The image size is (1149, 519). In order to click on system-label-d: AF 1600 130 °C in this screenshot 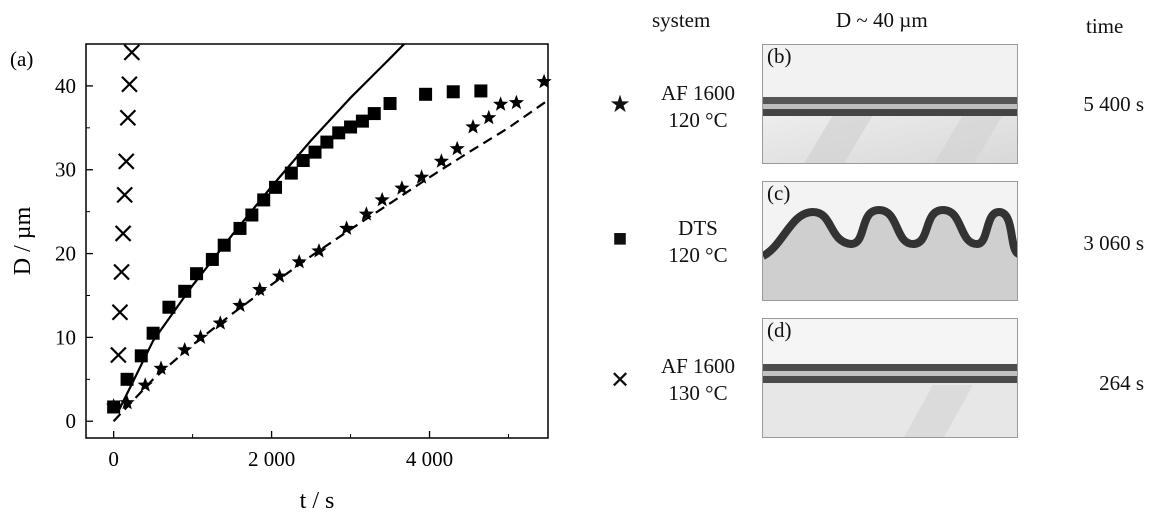, I will do `click(698, 380)`.